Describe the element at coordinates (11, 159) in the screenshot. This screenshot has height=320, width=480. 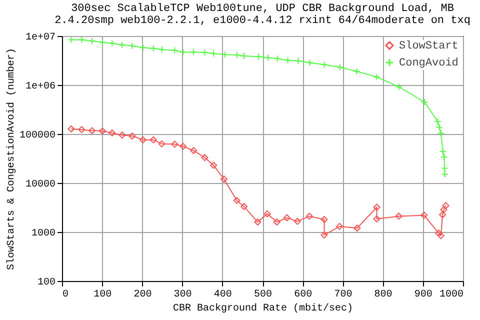
I see `y-axis-title: SlowStarts & CongestionAvoid (number)` at that location.